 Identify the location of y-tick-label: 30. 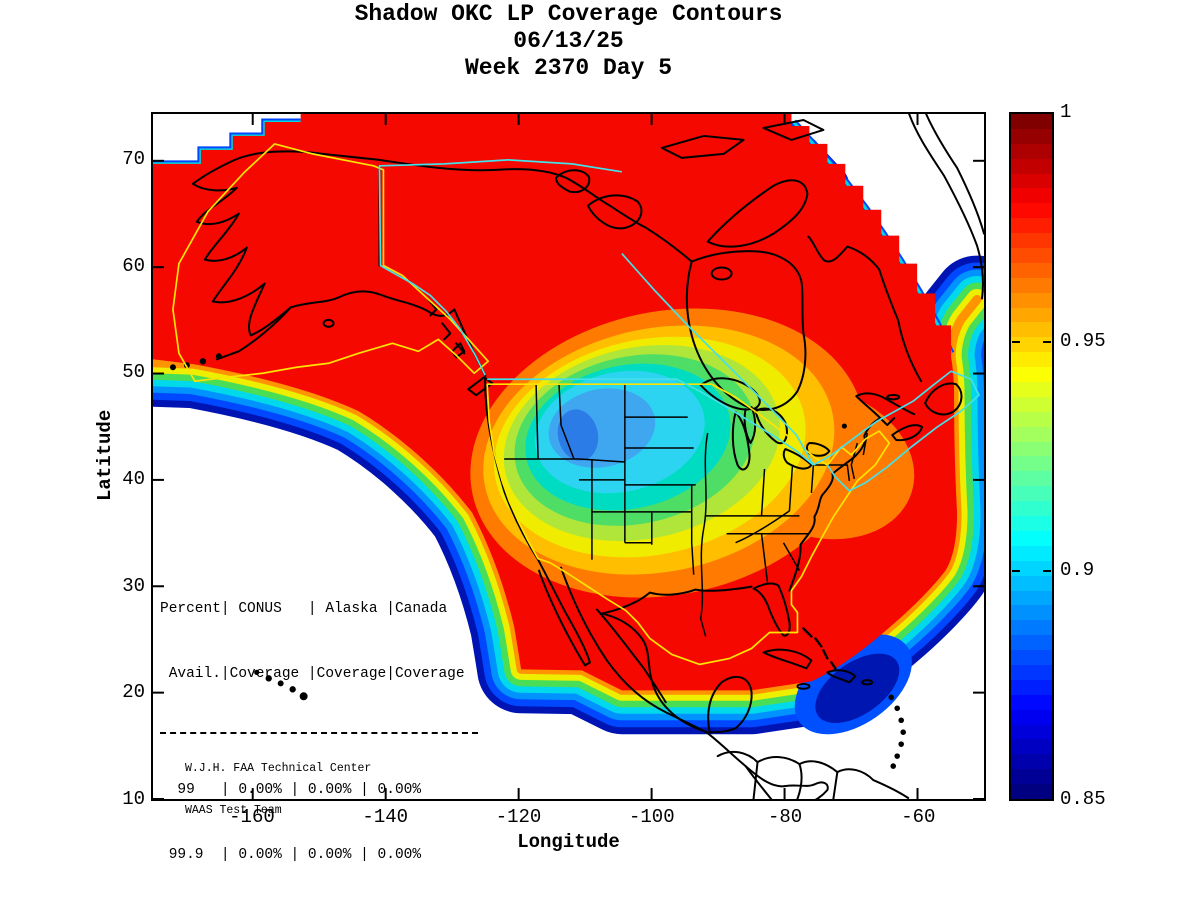
(133, 585).